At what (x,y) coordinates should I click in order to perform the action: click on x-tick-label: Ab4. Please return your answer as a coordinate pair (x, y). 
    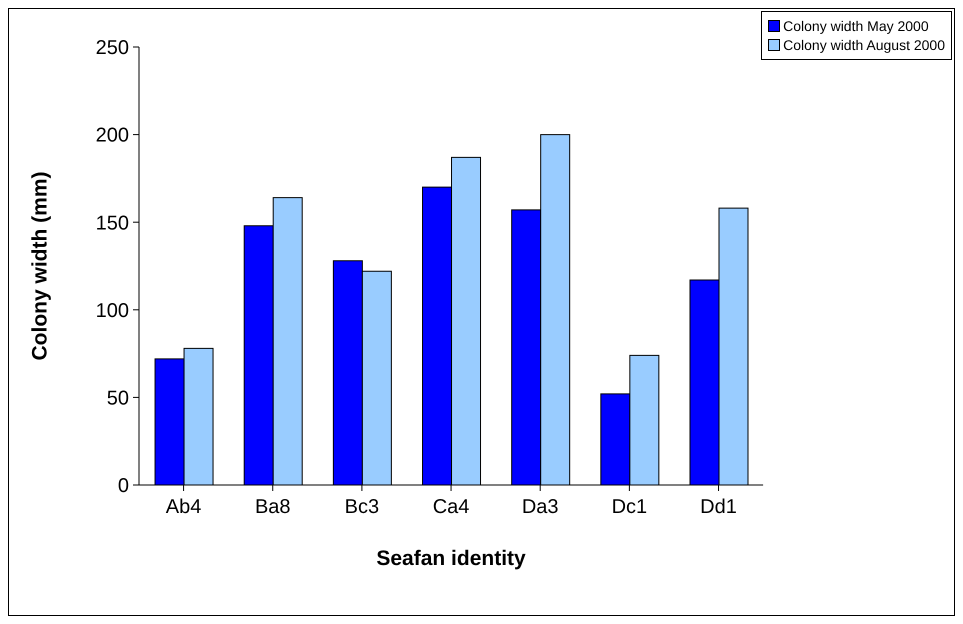
    Looking at the image, I should click on (184, 507).